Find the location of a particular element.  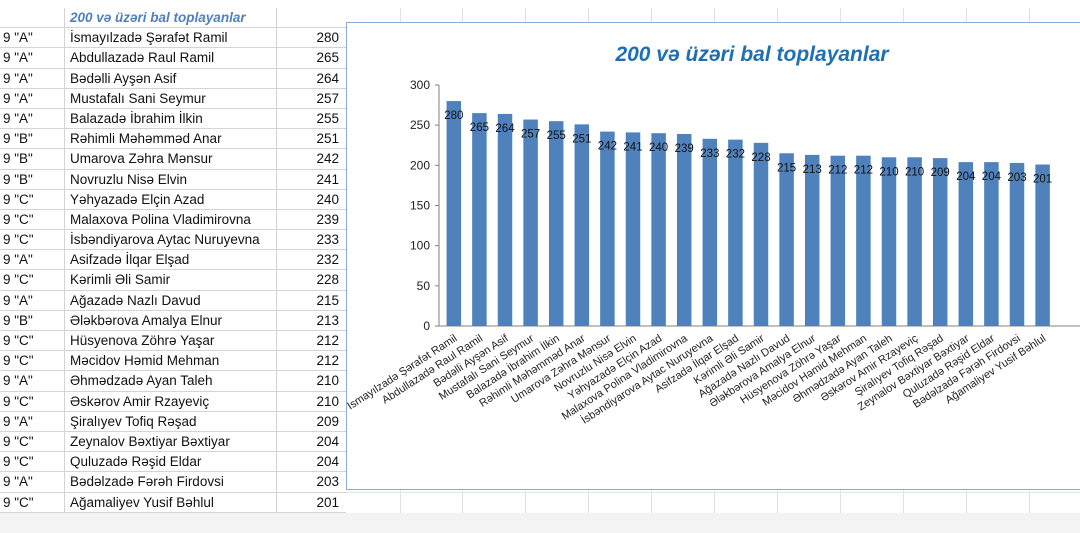

score-cell: 209 is located at coordinates (327, 421).